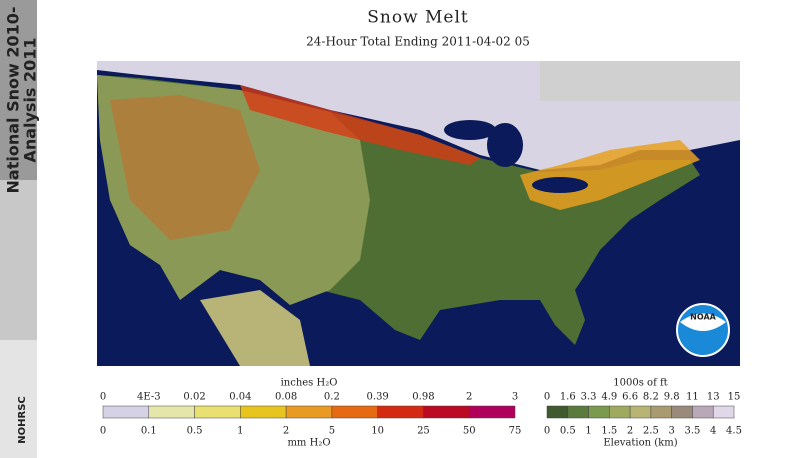 The image size is (801, 458). Describe the element at coordinates (13, 100) in the screenshot. I see `banner-text: National Snow 2010-` at that location.